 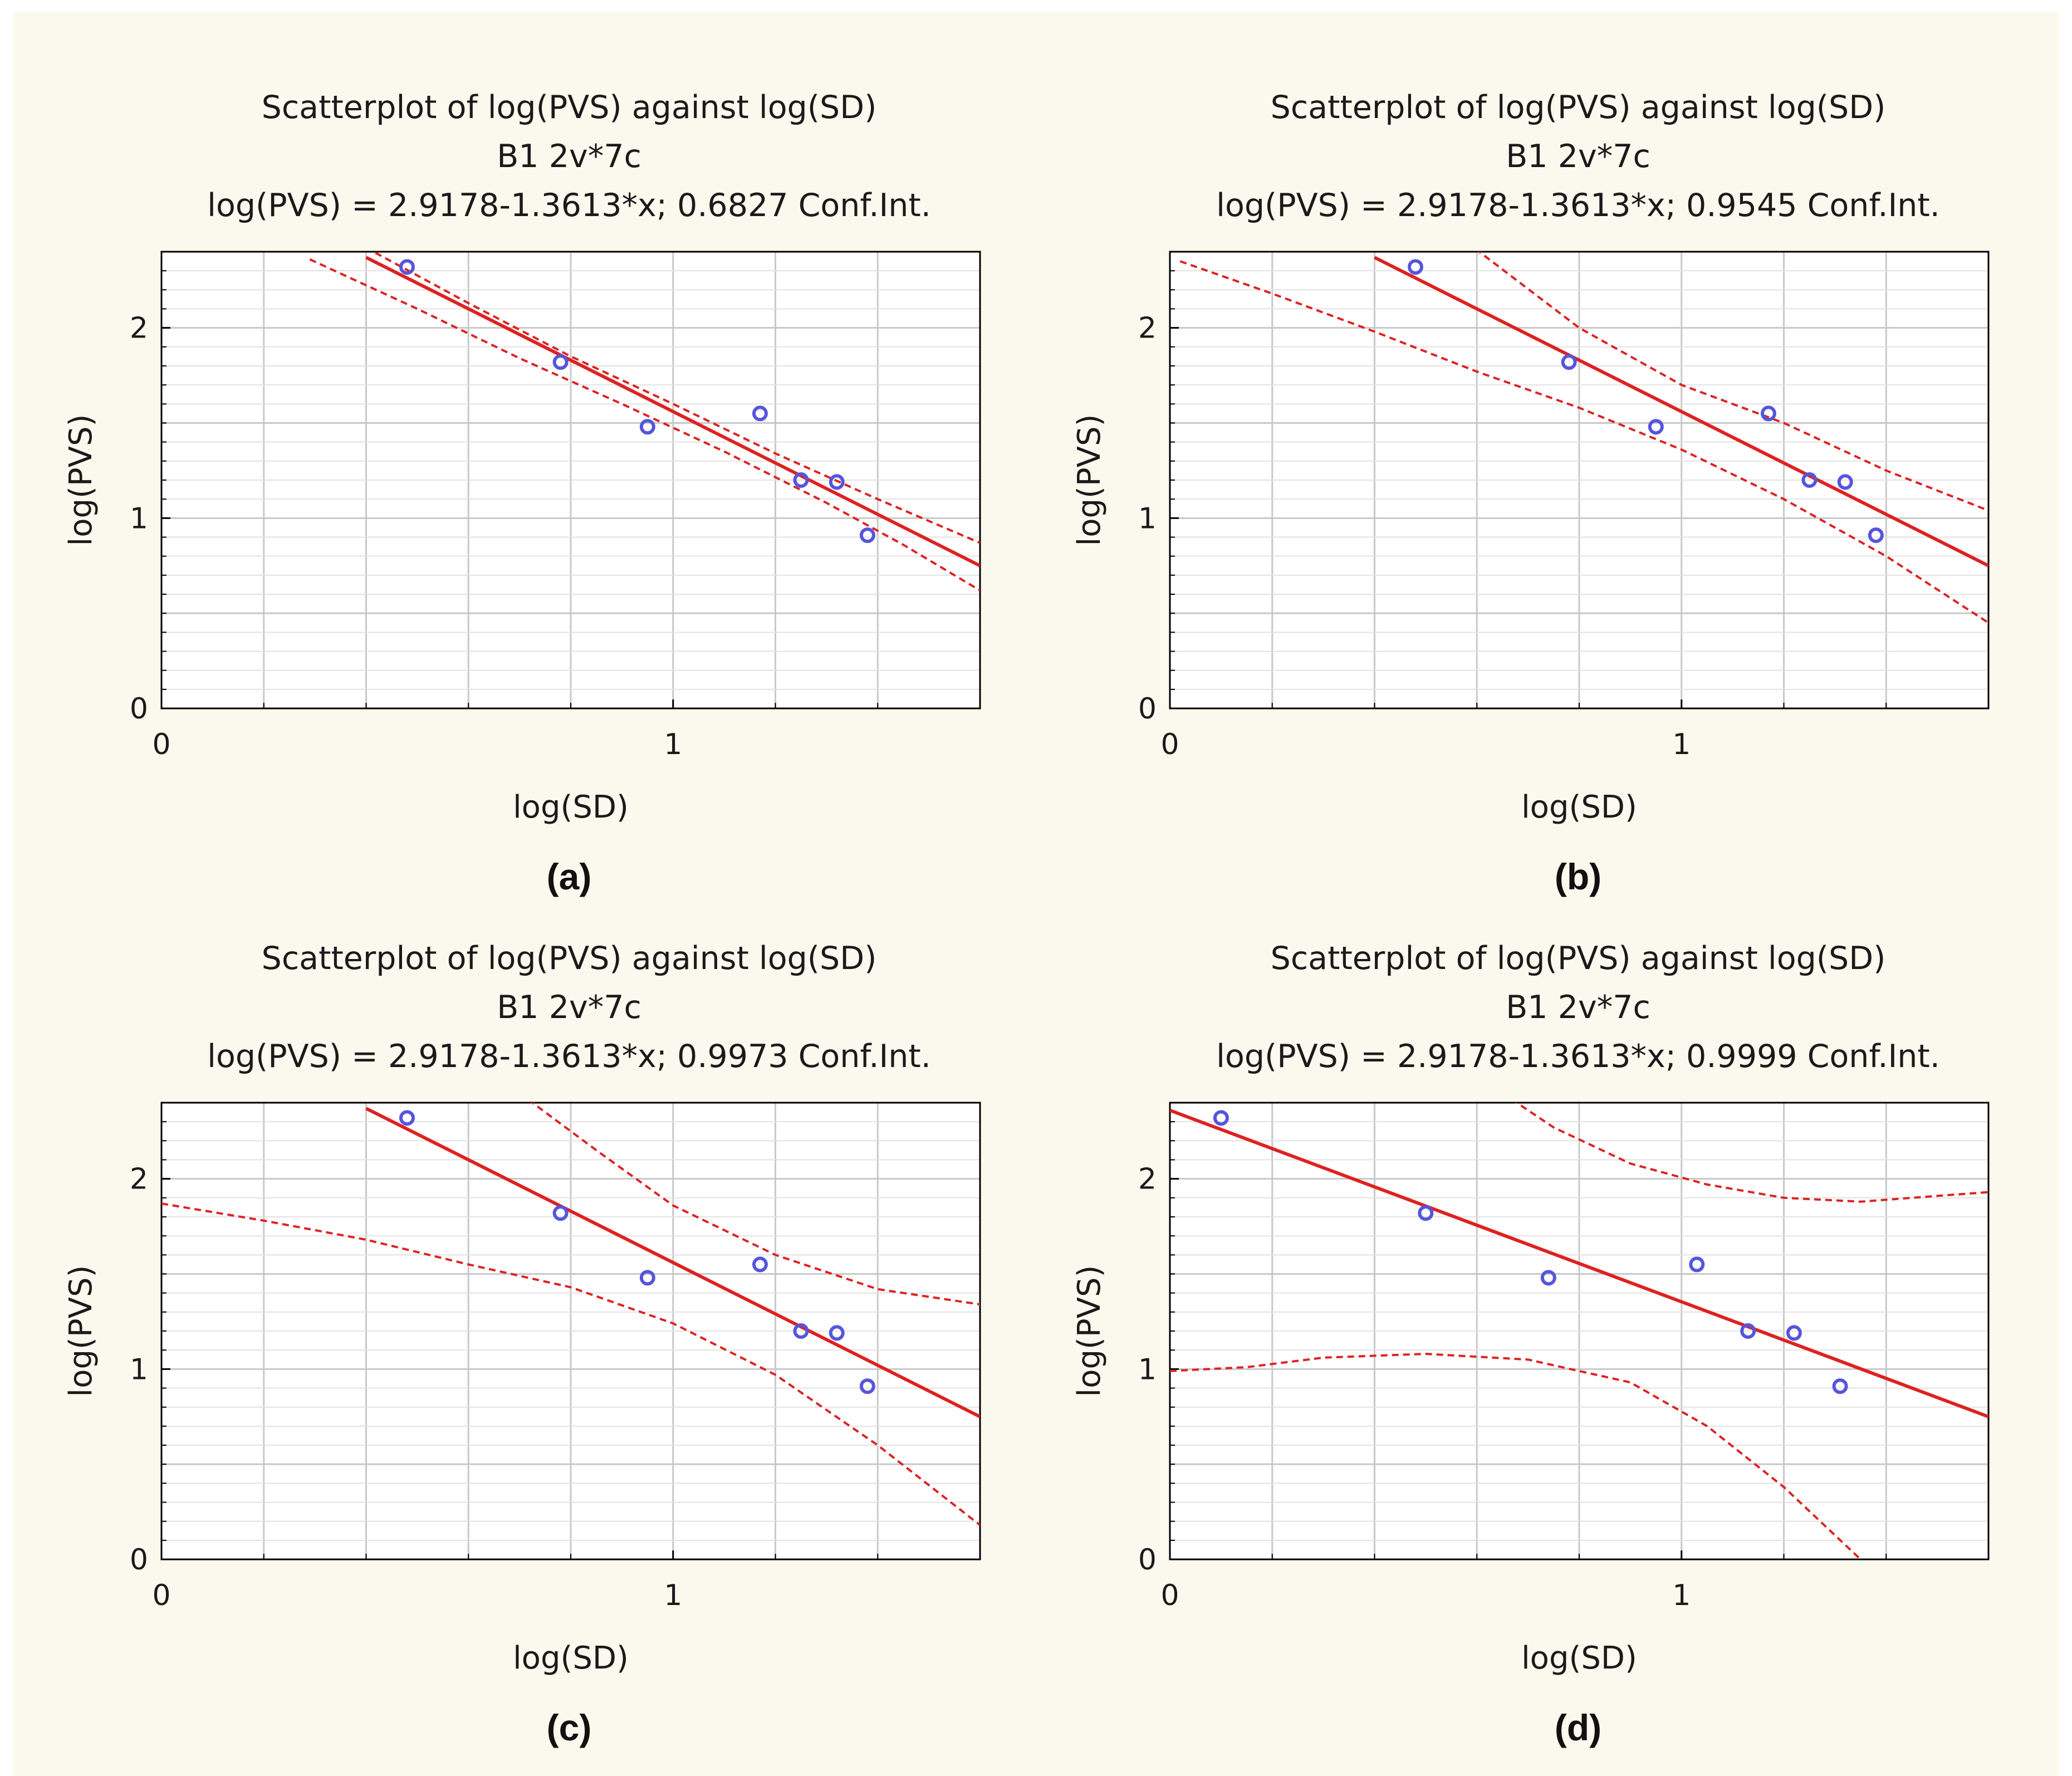 What do you see at coordinates (1578, 876) in the screenshot?
I see `panel-caption: (b)` at bounding box center [1578, 876].